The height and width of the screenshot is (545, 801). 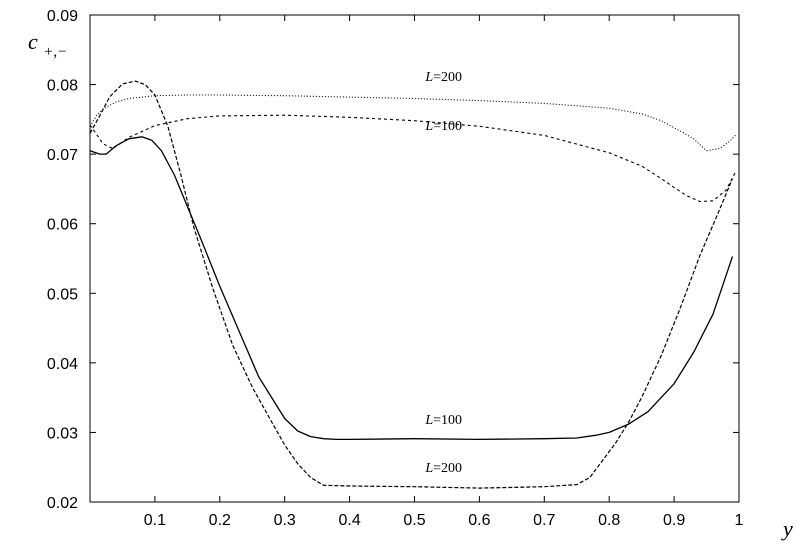 What do you see at coordinates (674, 520) in the screenshot?
I see `x-tick-label: 0.9` at bounding box center [674, 520].